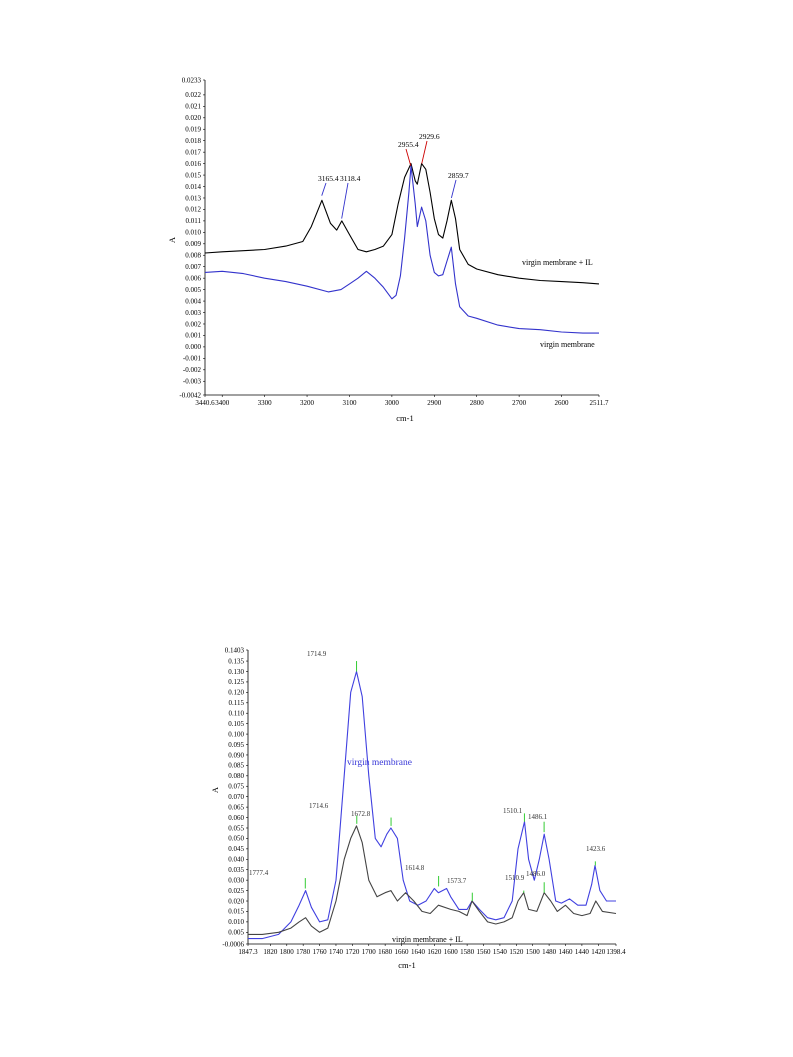  I want to click on y-tick-label: 0.1403, so click(235, 650).